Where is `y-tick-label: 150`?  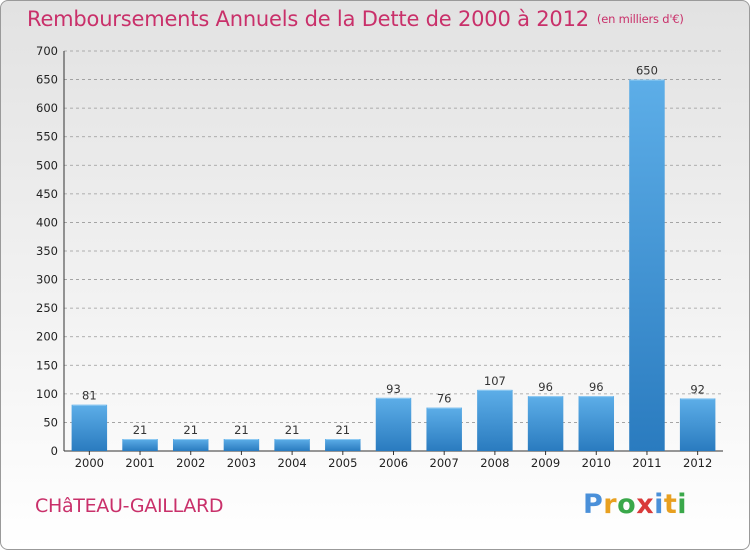 y-tick-label: 150 is located at coordinates (47, 365).